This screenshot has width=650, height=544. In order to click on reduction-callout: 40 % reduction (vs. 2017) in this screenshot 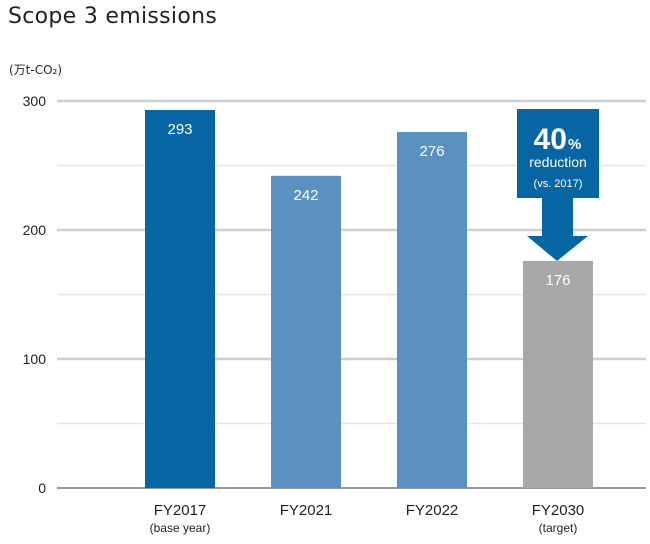, I will do `click(558, 185)`.